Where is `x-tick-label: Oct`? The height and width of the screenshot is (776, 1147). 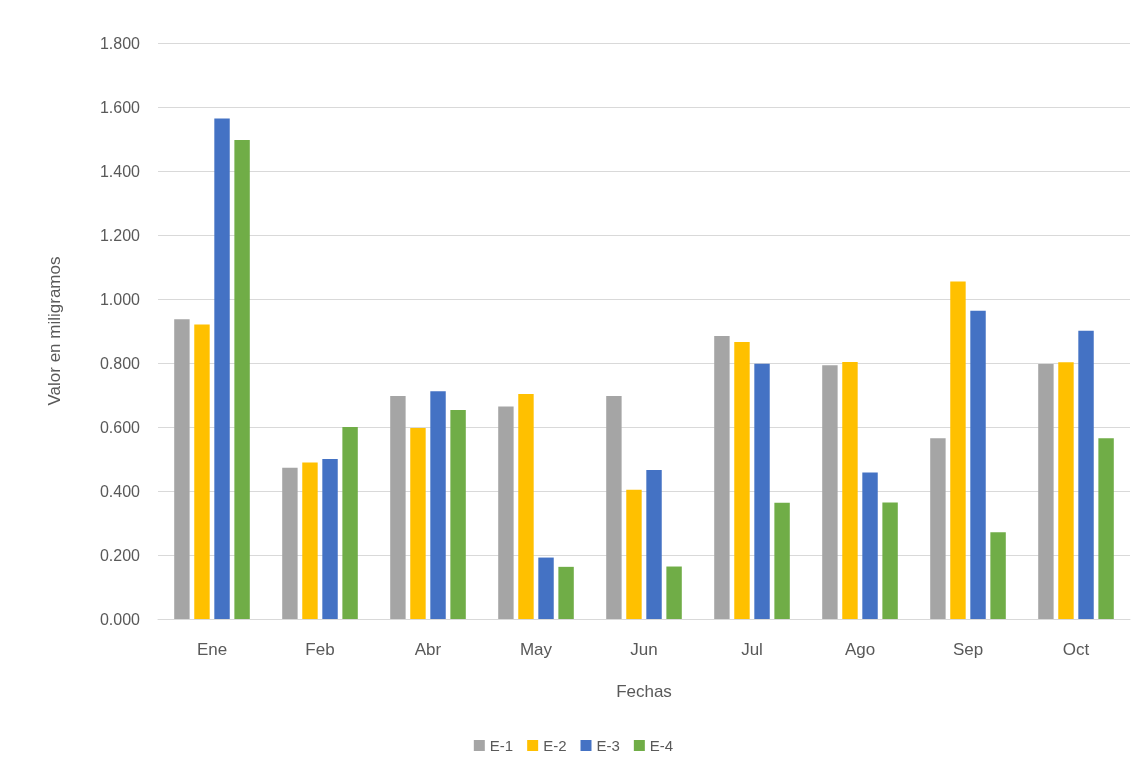 x-tick-label: Oct is located at coordinates (1076, 649).